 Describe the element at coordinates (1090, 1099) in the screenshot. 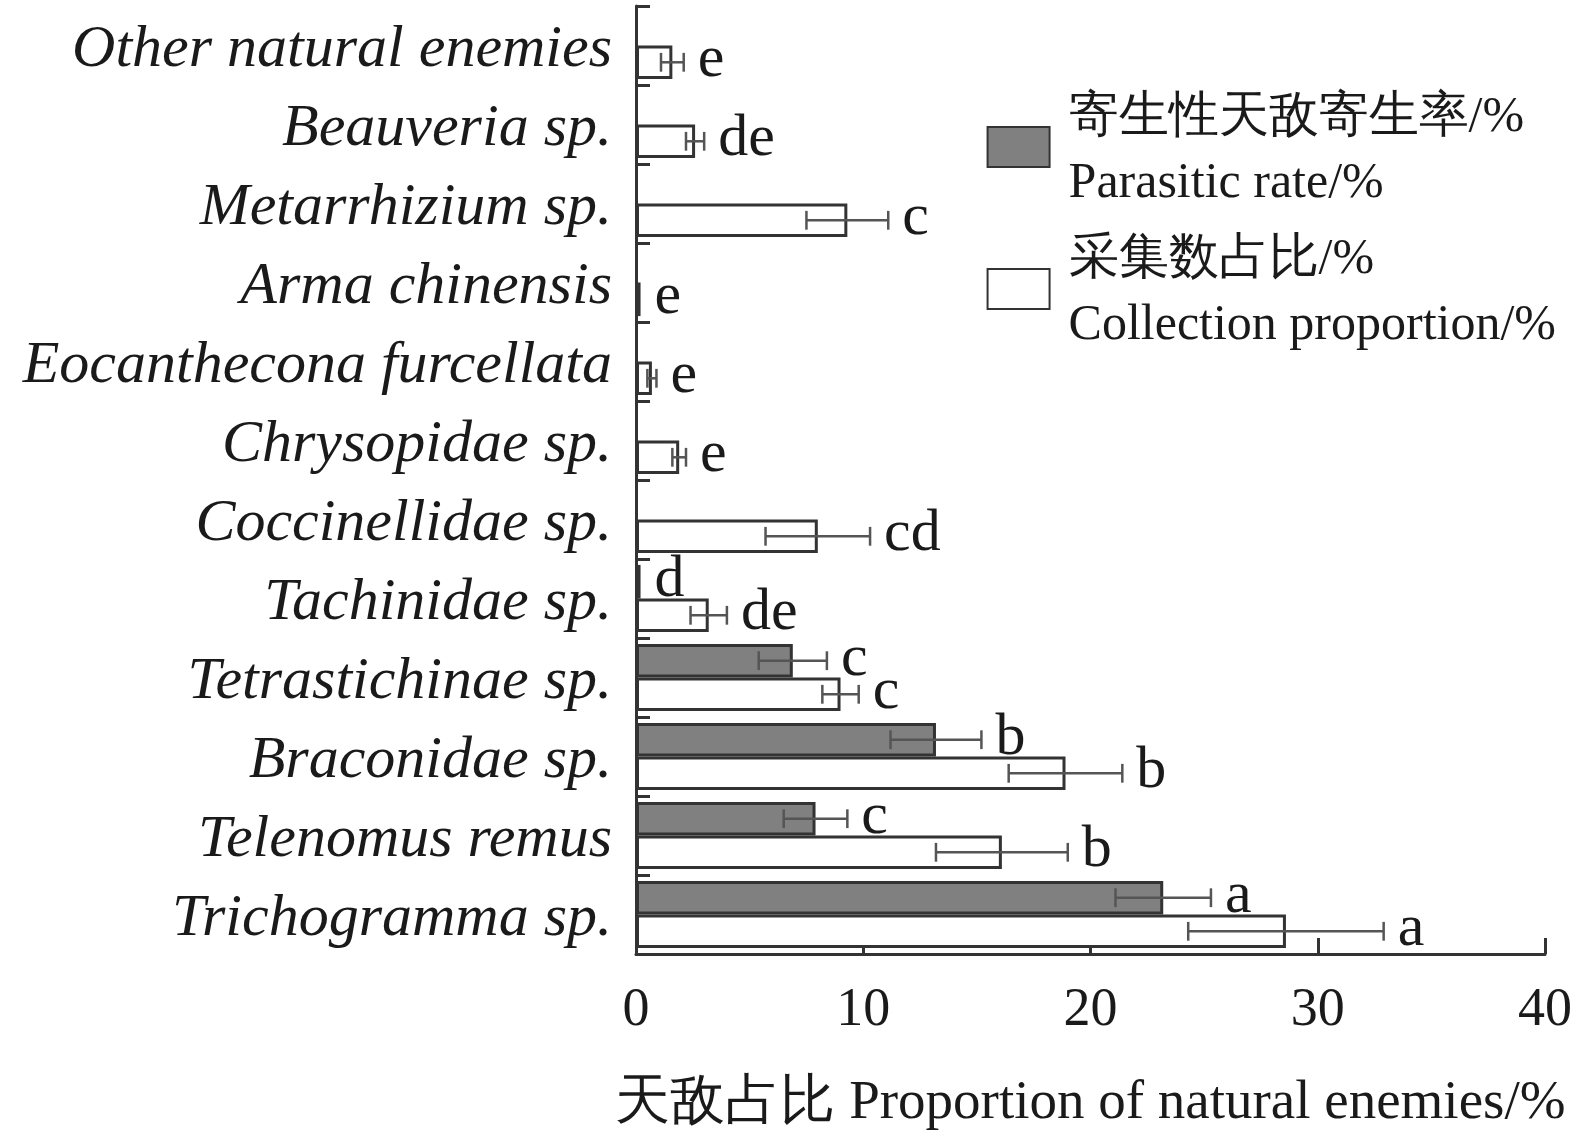

I see `x-axis-title: 天敌占比 Proportion of natural enemies/%` at that location.